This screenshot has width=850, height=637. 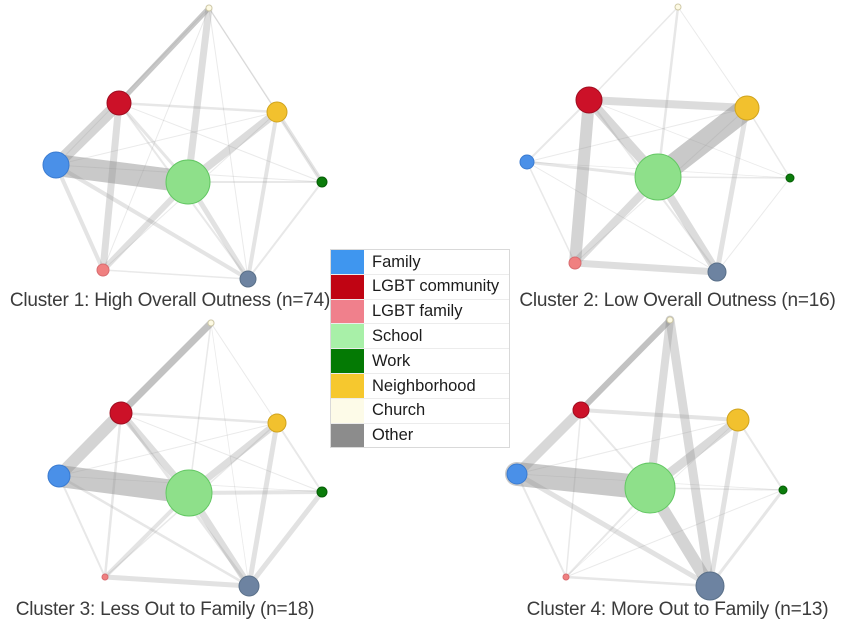 I want to click on legend-item: Family, so click(x=420, y=262).